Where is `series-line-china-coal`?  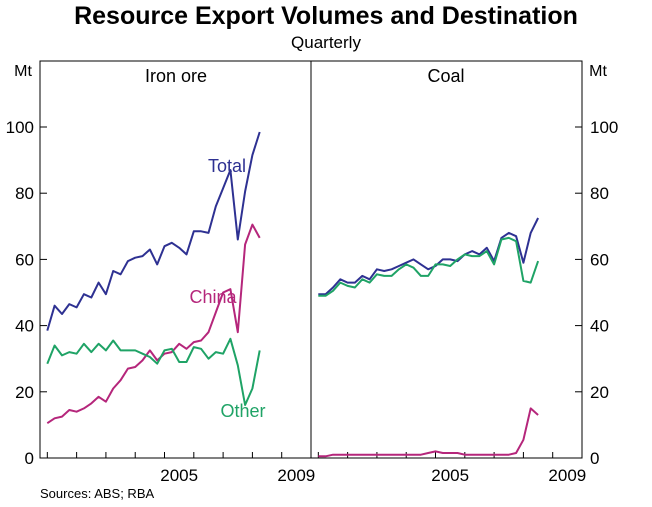
series-line-china-coal is located at coordinates (428, 432).